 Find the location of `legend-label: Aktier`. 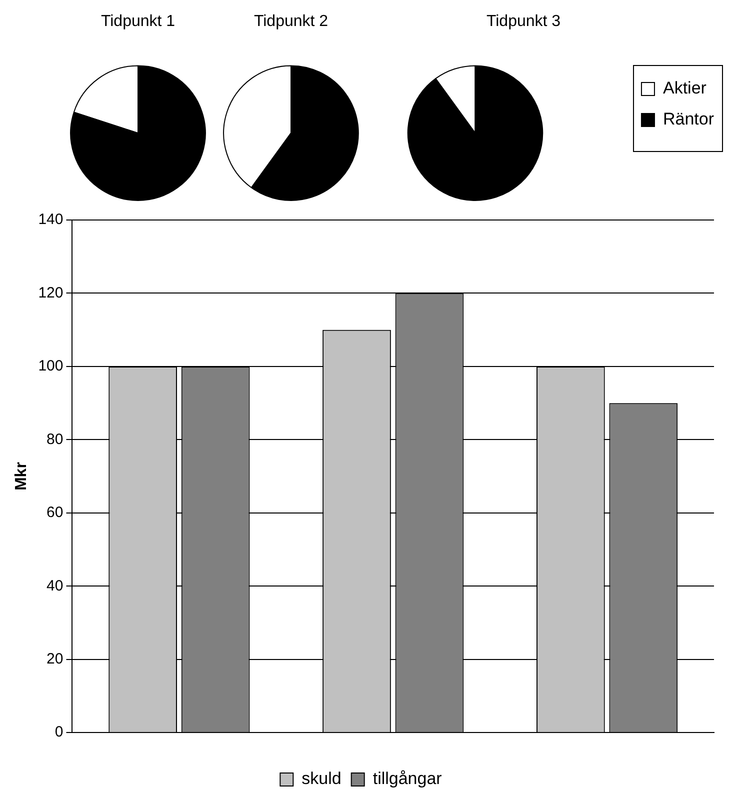

legend-label: Aktier is located at coordinates (684, 88).